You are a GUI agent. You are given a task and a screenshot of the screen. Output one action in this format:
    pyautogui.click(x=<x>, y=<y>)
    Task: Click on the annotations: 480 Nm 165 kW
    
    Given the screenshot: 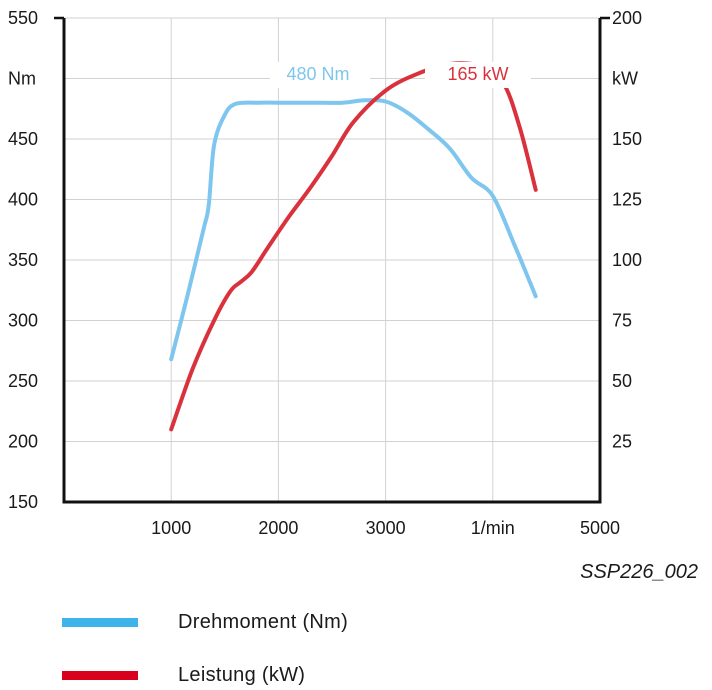 What is the action you would take?
    pyautogui.click(x=400, y=75)
    